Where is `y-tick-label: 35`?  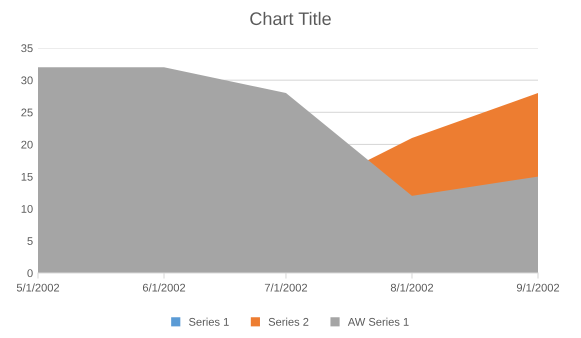 y-tick-label: 35 is located at coordinates (27, 48).